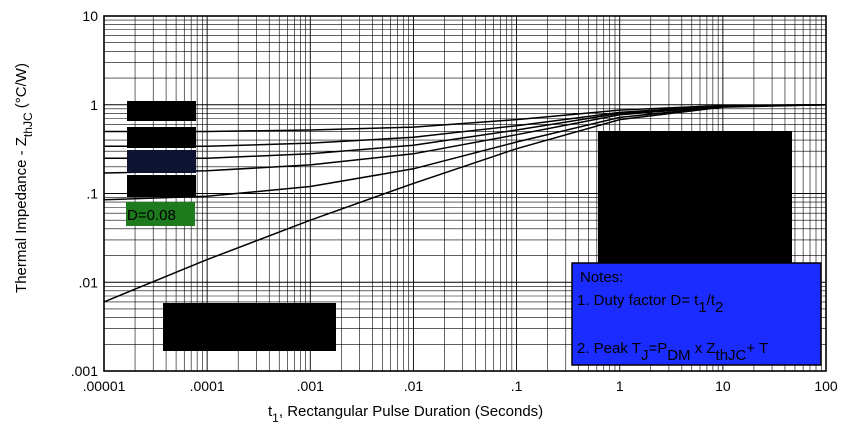  Describe the element at coordinates (28, 124) in the screenshot. I see `y-axis-label-sub: thJC` at that location.